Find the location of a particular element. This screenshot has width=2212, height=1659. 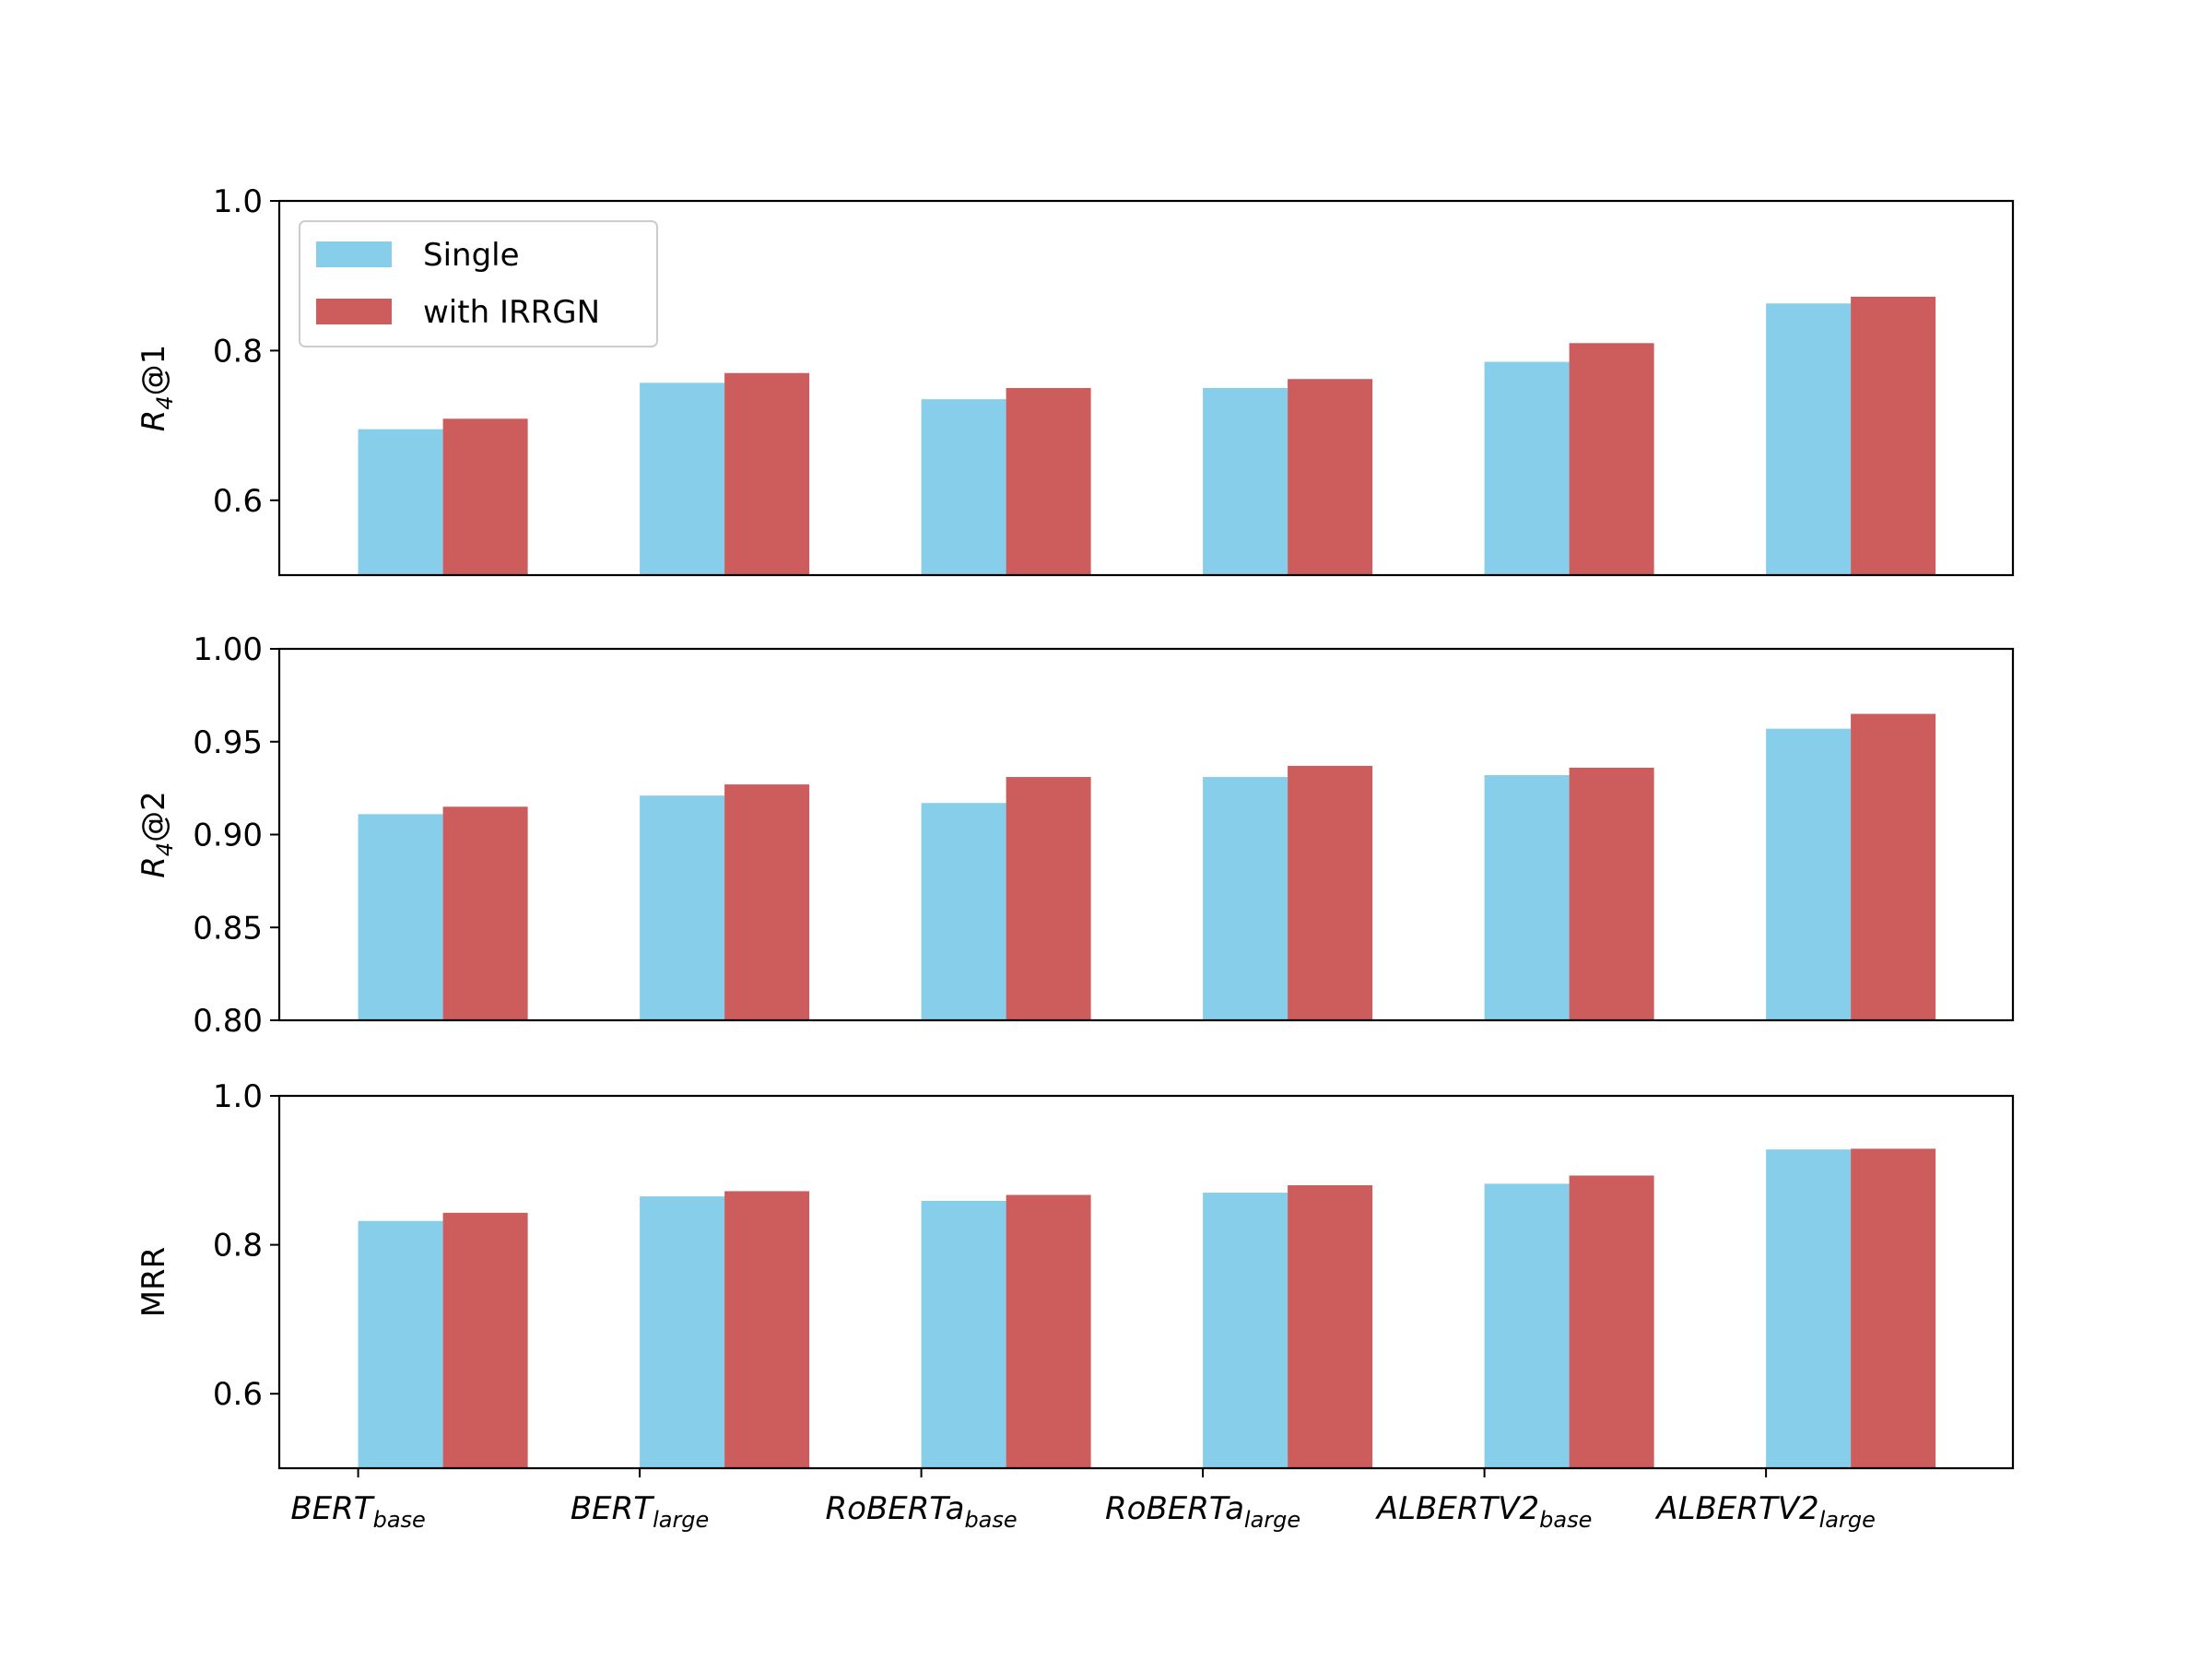

x-tick-label: BERTbase is located at coordinates (357, 1511).